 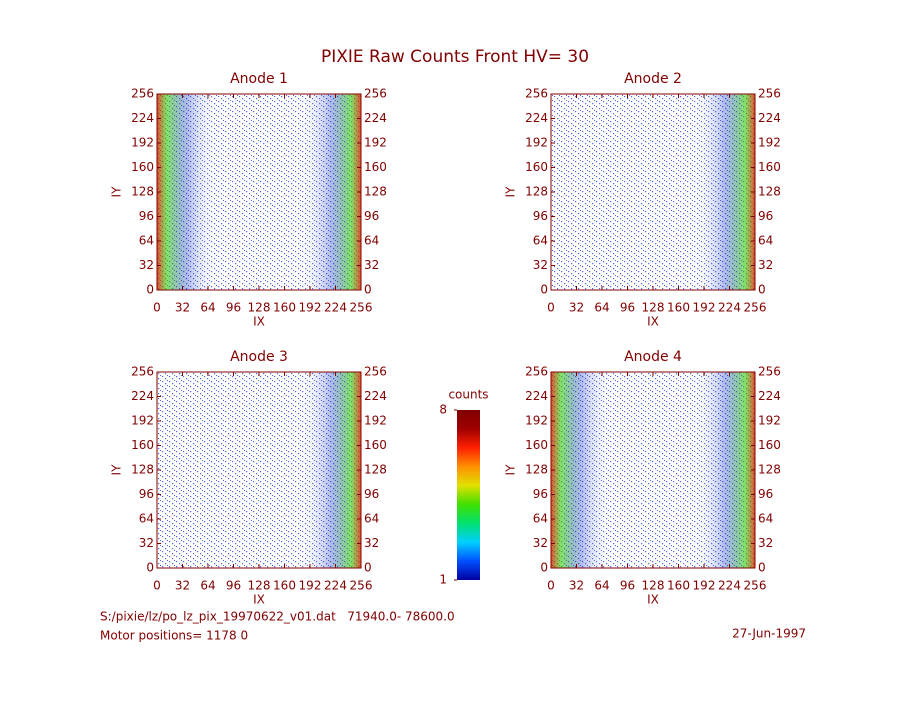 I want to click on panel-title: Anode 3, so click(x=259, y=357).